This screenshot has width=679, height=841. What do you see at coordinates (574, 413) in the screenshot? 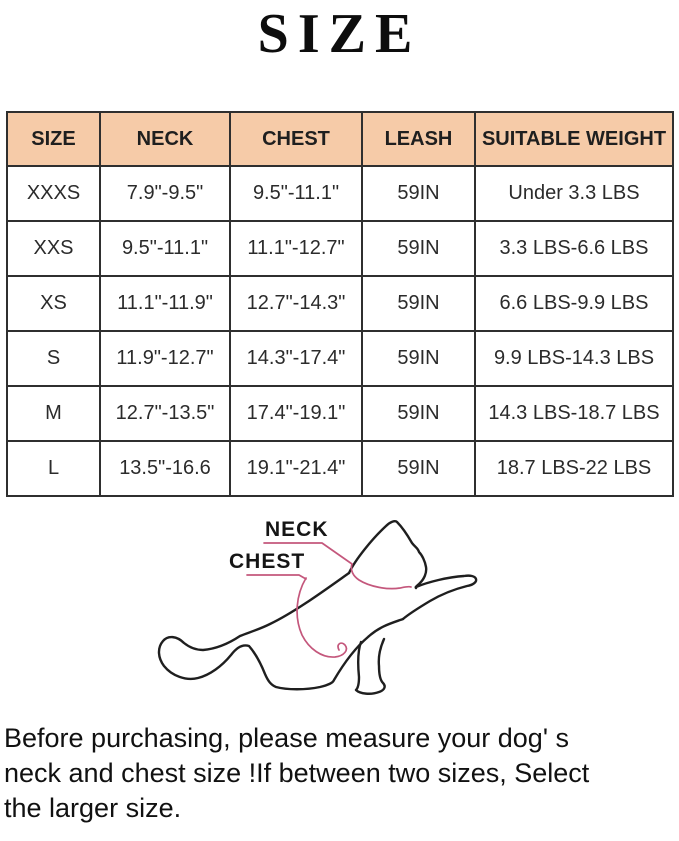
I see `weight-cell: 14.3 LBS-18.7 LBS` at bounding box center [574, 413].